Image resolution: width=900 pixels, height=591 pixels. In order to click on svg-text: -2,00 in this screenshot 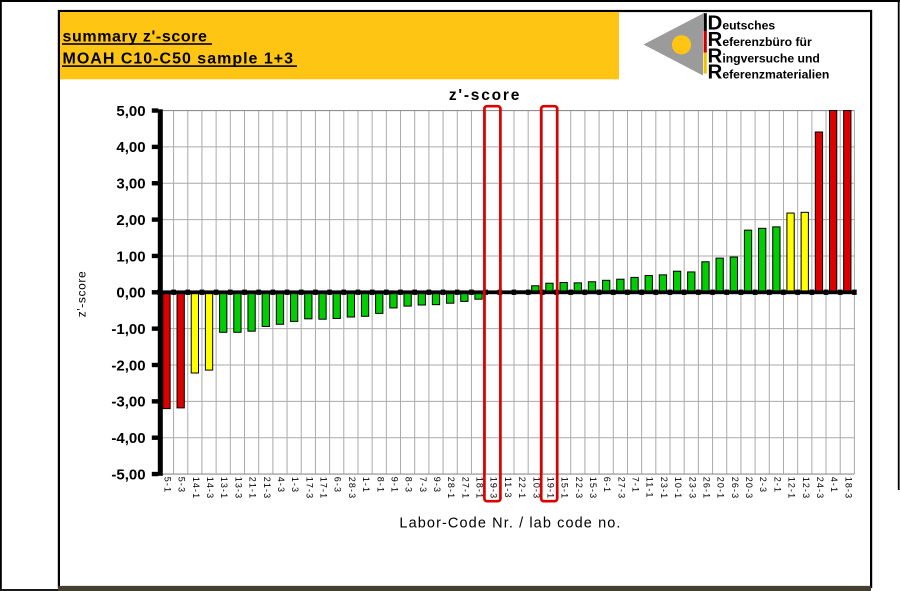, I will do `click(128, 365)`.